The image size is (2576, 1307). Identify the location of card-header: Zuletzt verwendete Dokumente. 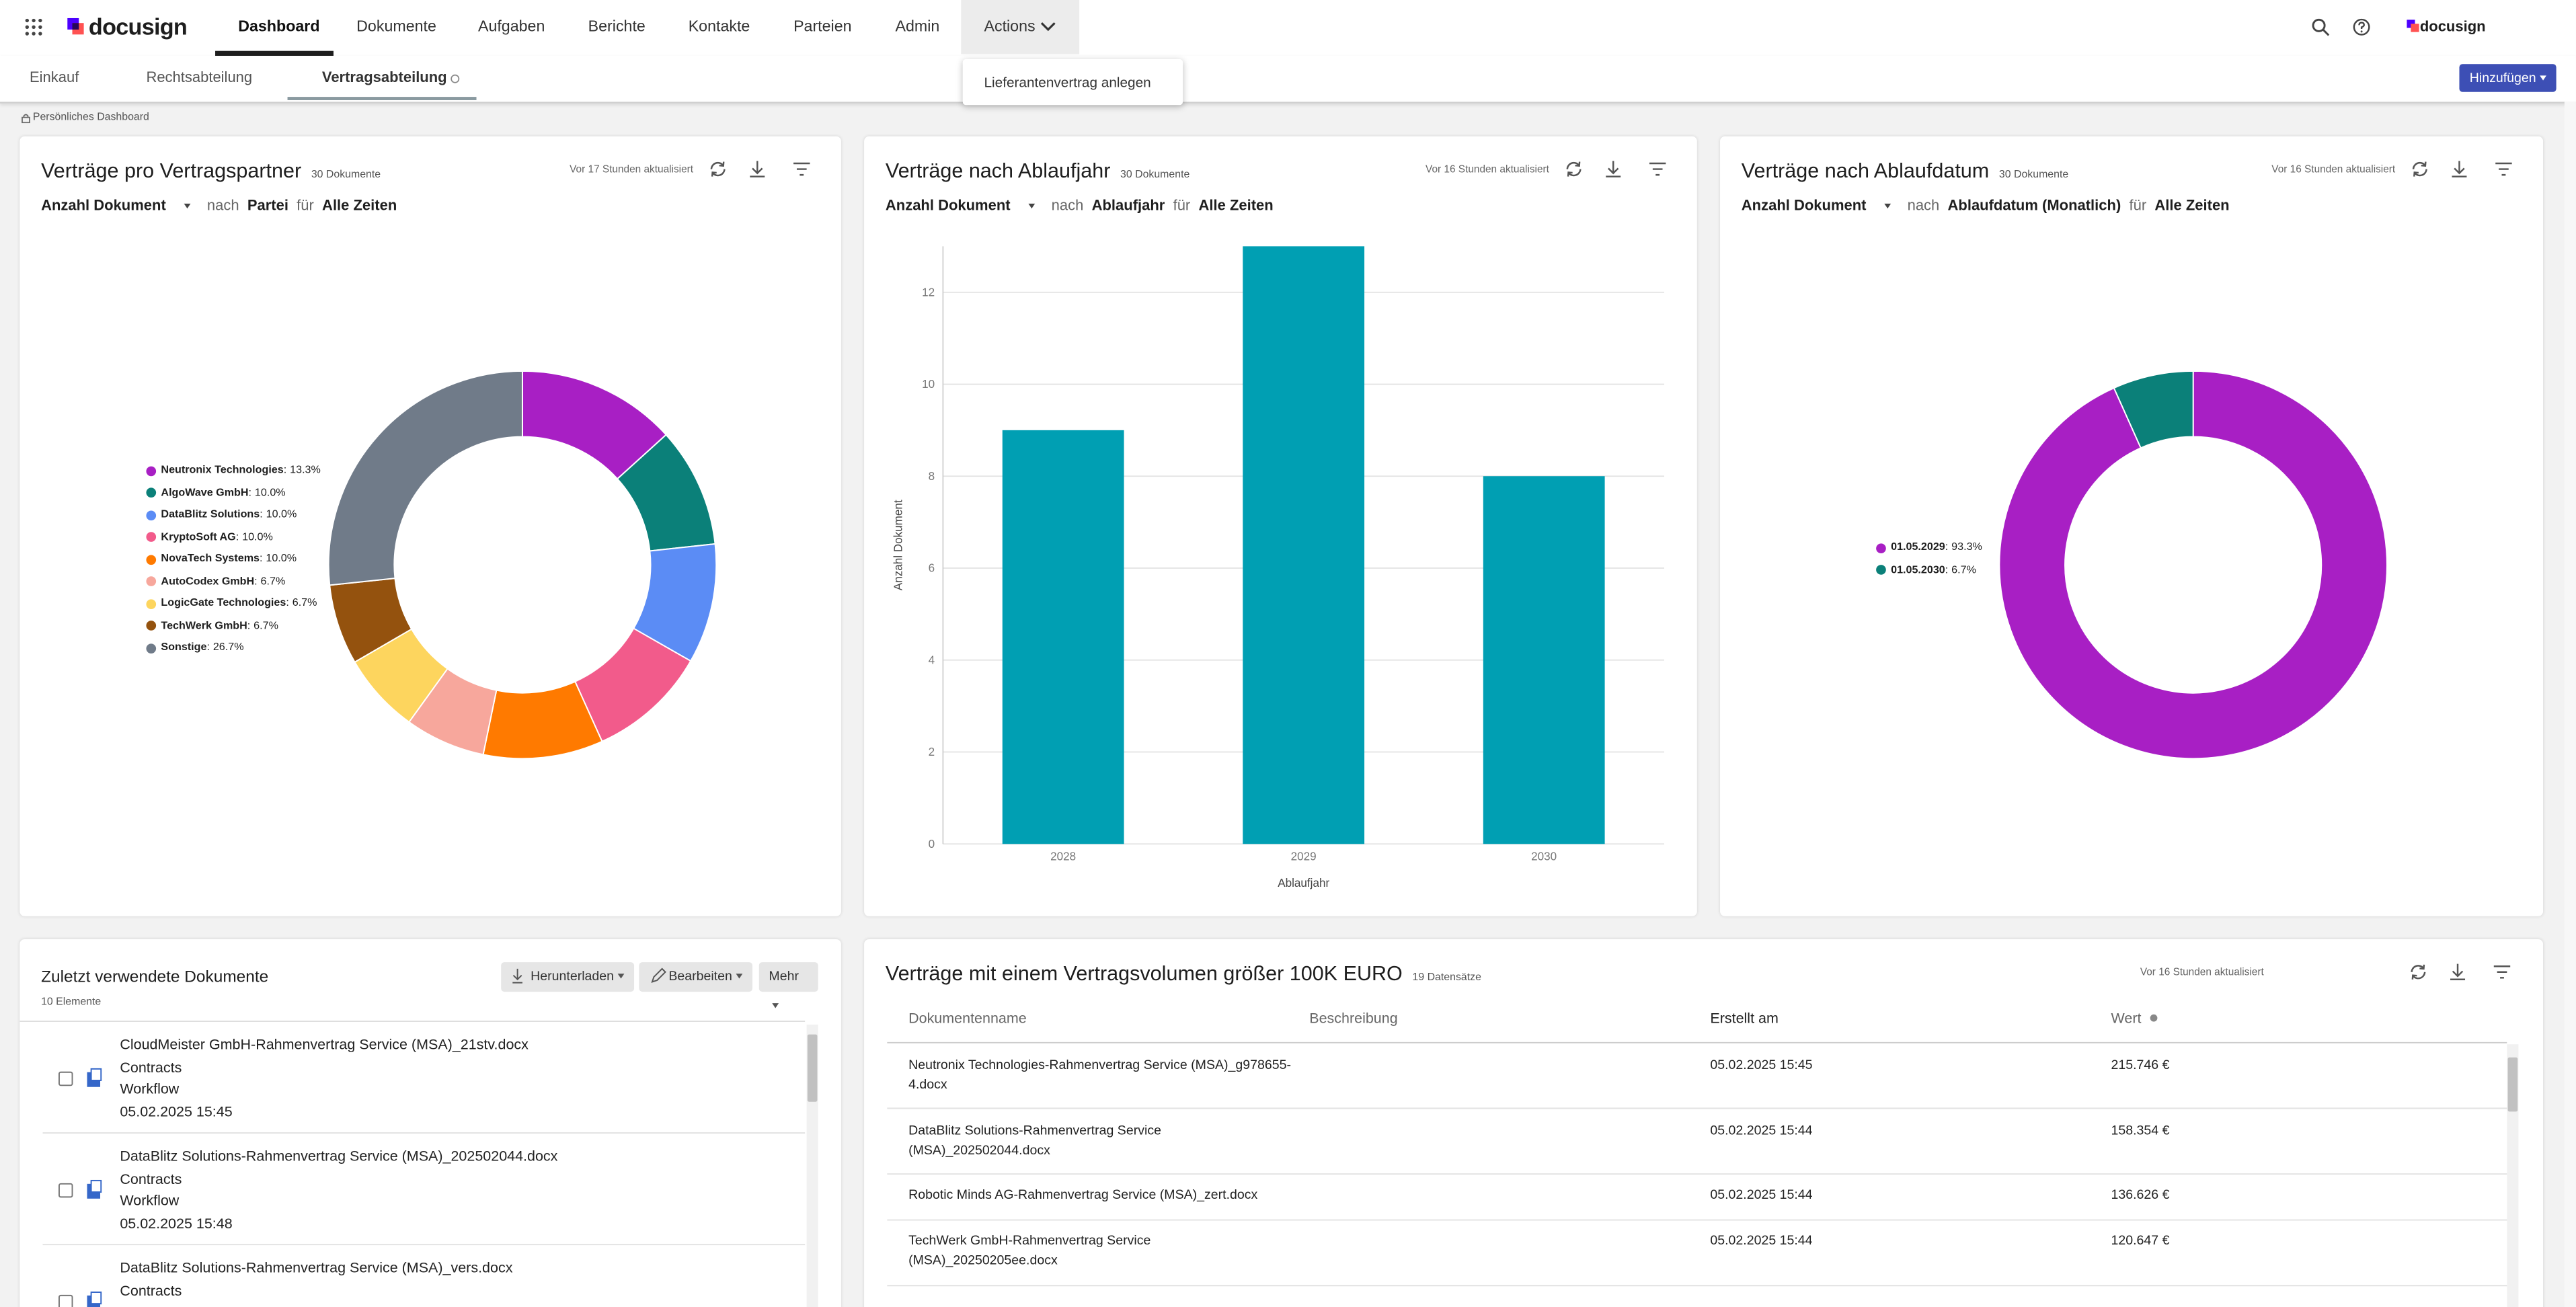
(155, 977).